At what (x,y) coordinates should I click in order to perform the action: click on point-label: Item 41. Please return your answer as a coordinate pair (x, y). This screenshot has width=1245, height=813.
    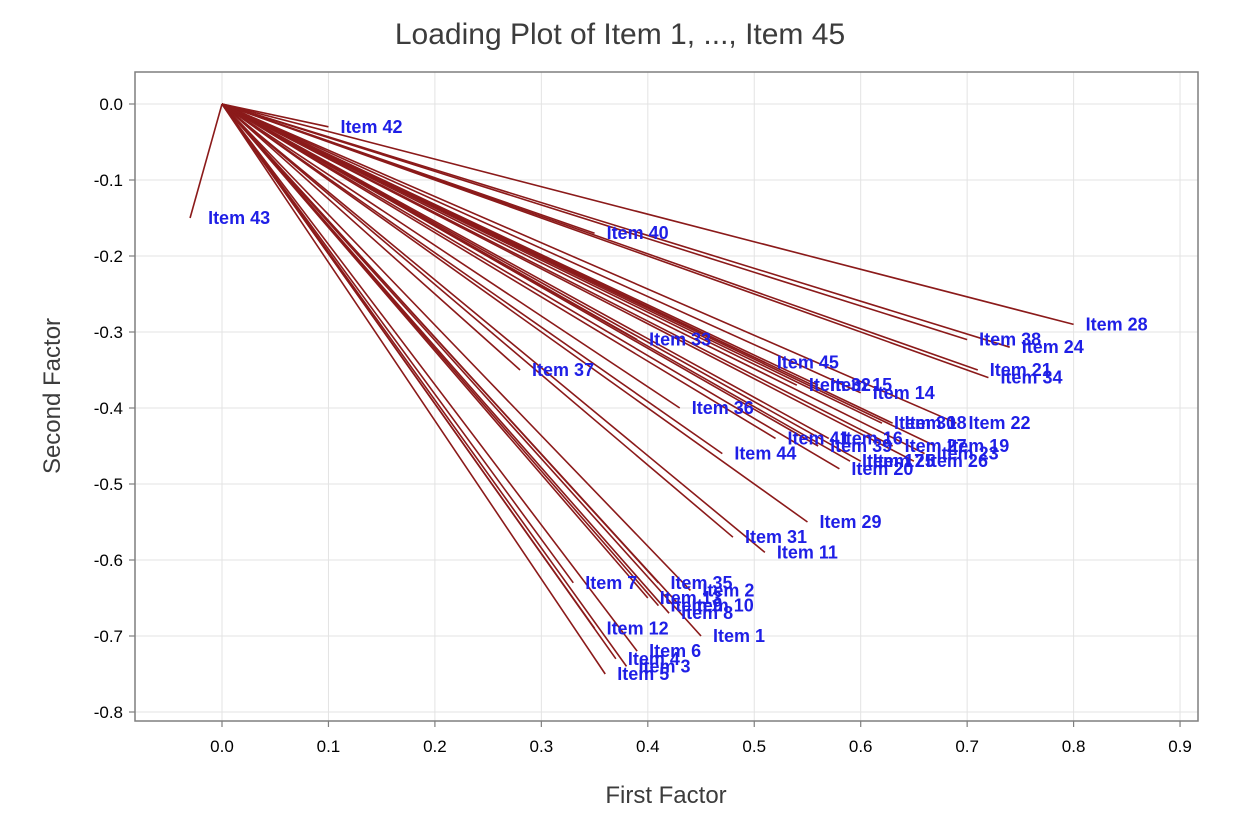
    Looking at the image, I should click on (819, 438).